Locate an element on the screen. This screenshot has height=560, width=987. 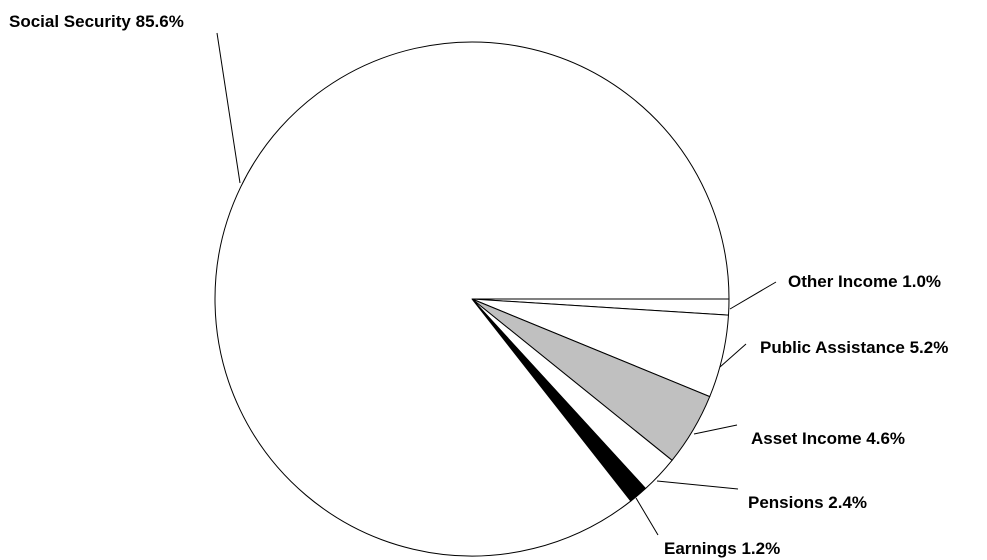
leader-line-social-security is located at coordinates (228, 108).